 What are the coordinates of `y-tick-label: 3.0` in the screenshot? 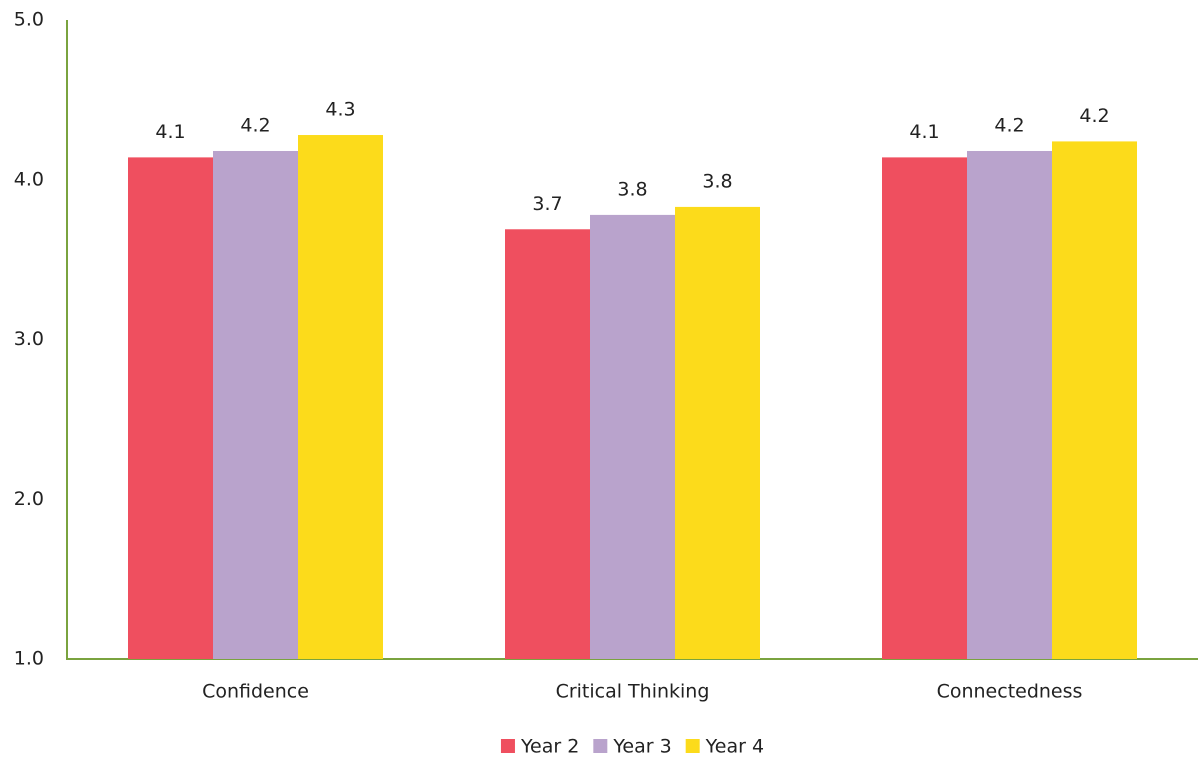 It's located at (29, 339).